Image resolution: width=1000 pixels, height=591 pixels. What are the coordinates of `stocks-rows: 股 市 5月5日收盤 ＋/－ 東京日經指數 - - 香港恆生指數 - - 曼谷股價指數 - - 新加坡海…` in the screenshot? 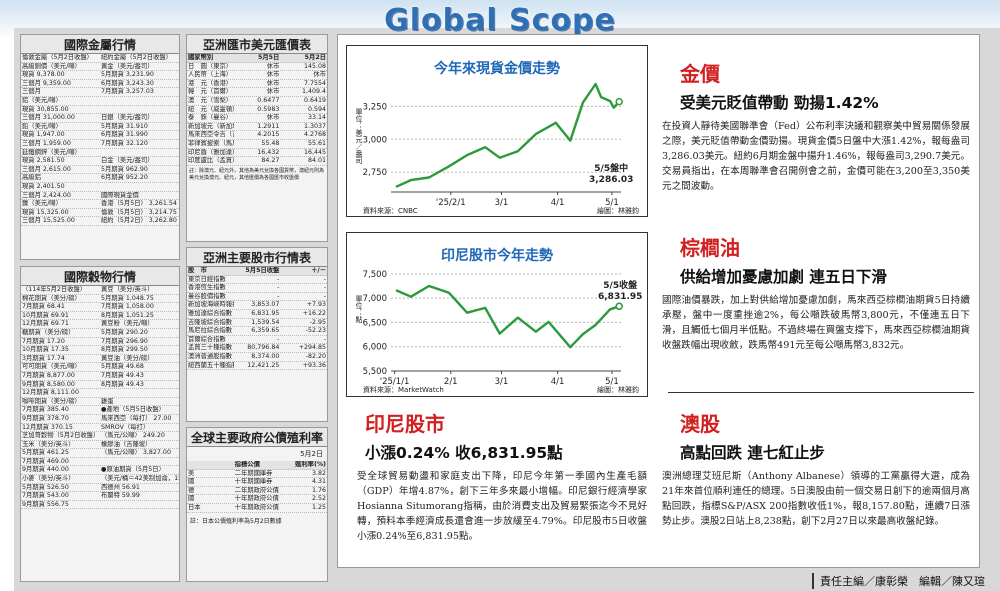 It's located at (257, 319).